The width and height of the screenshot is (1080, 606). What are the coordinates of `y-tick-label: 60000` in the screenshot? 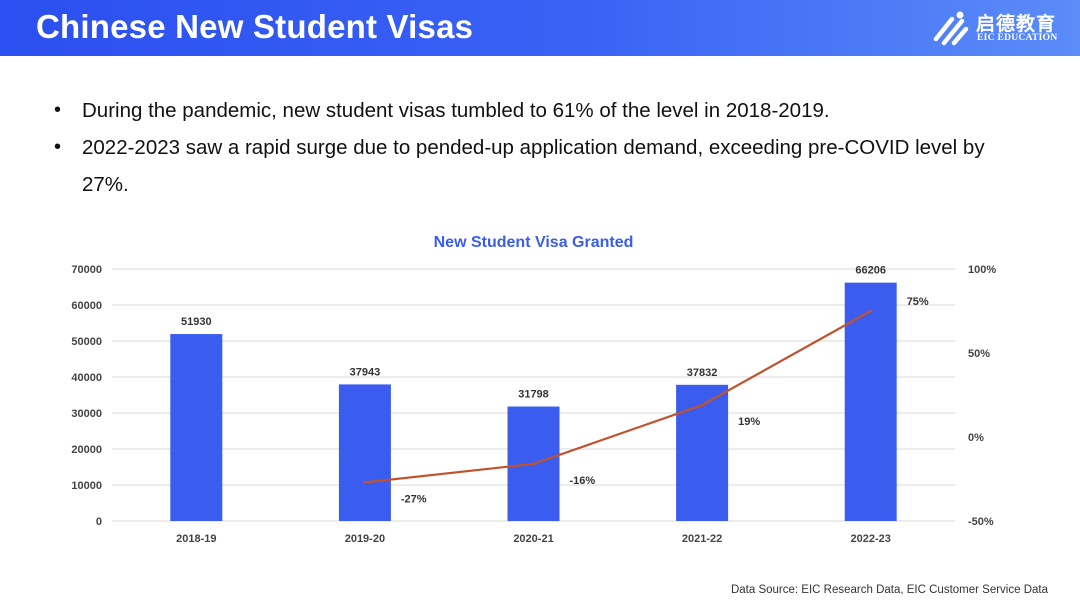 It's located at (86, 306).